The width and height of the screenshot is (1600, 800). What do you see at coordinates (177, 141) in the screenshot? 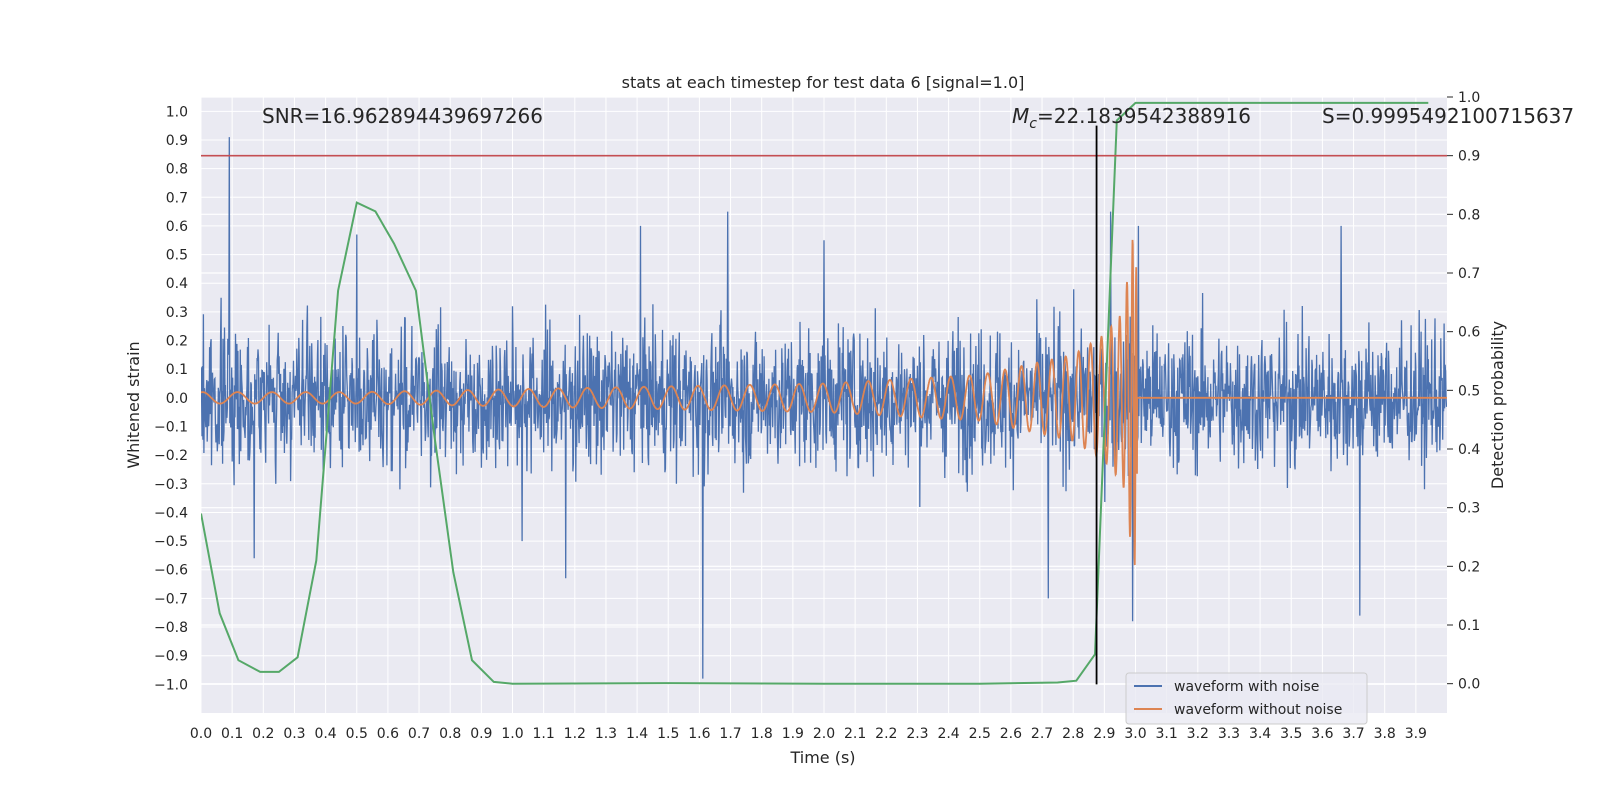
I see `y-tick-label: 0.9` at bounding box center [177, 141].